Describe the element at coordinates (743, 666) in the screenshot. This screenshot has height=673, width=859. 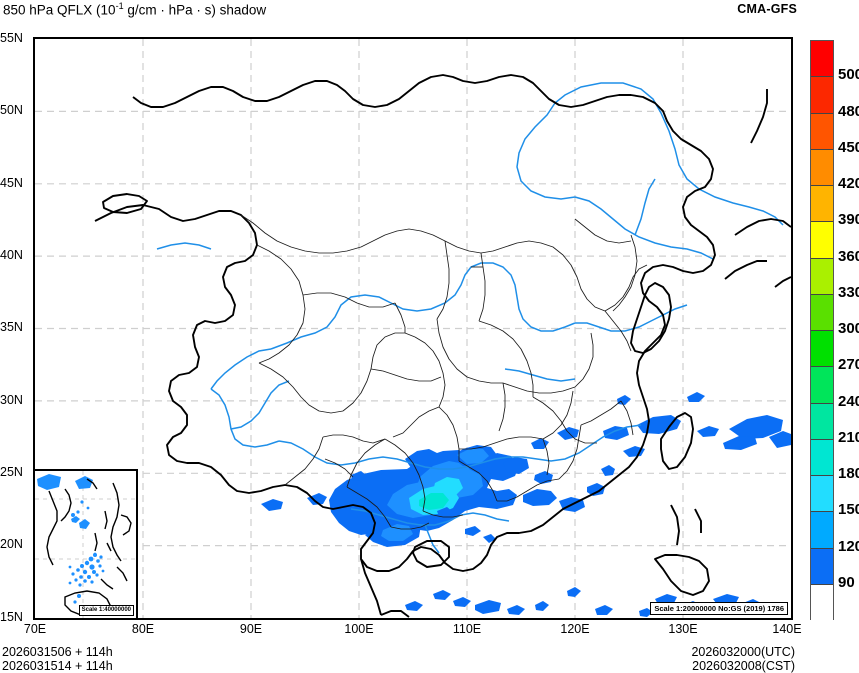
I see `footer-valid-time-cst: 2026032008(CST)` at that location.